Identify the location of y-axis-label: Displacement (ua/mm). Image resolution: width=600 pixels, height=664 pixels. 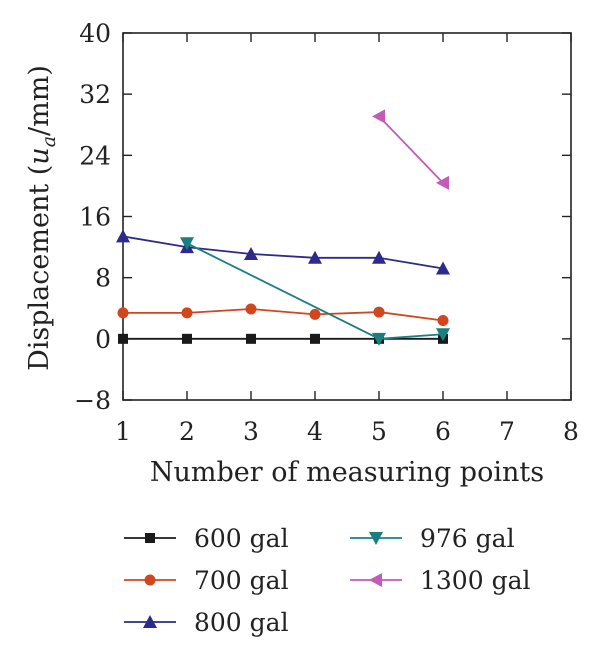
(42, 218).